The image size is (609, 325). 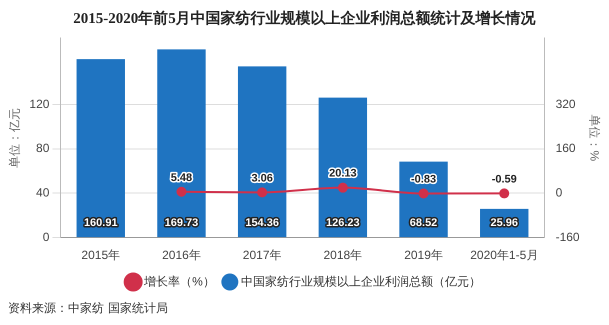 What do you see at coordinates (43, 148) in the screenshot?
I see `y-tick-label: 80` at bounding box center [43, 148].